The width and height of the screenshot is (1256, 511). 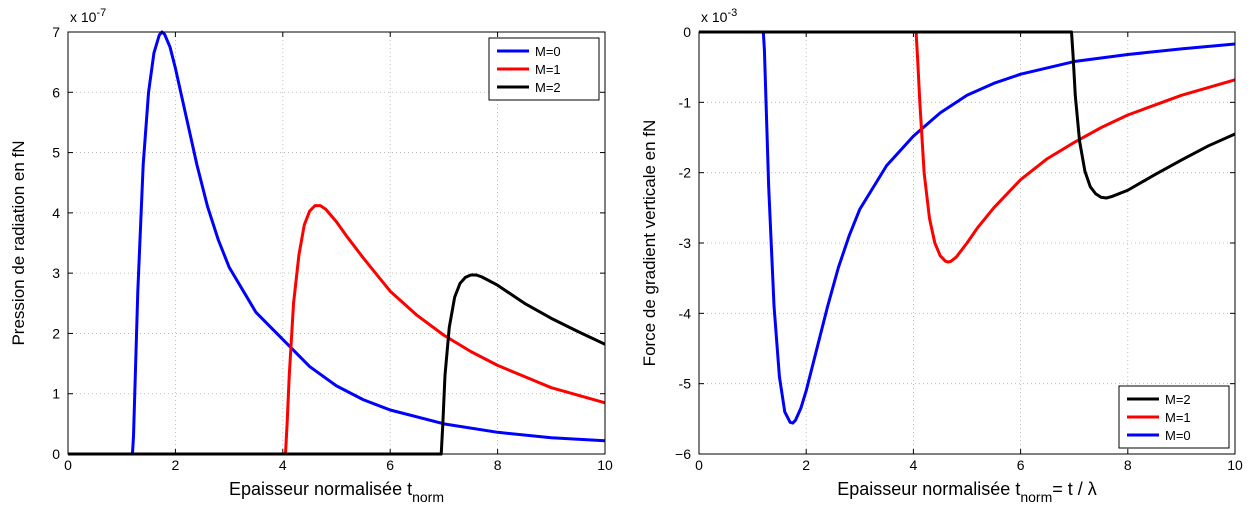 What do you see at coordinates (56, 32) in the screenshot?
I see `y-tick-label: 7` at bounding box center [56, 32].